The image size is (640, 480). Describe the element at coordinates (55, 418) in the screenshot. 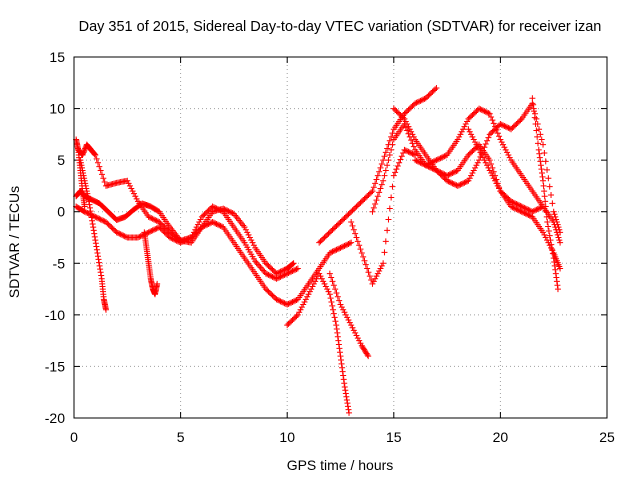

I see `y-tick-label: -20` at that location.